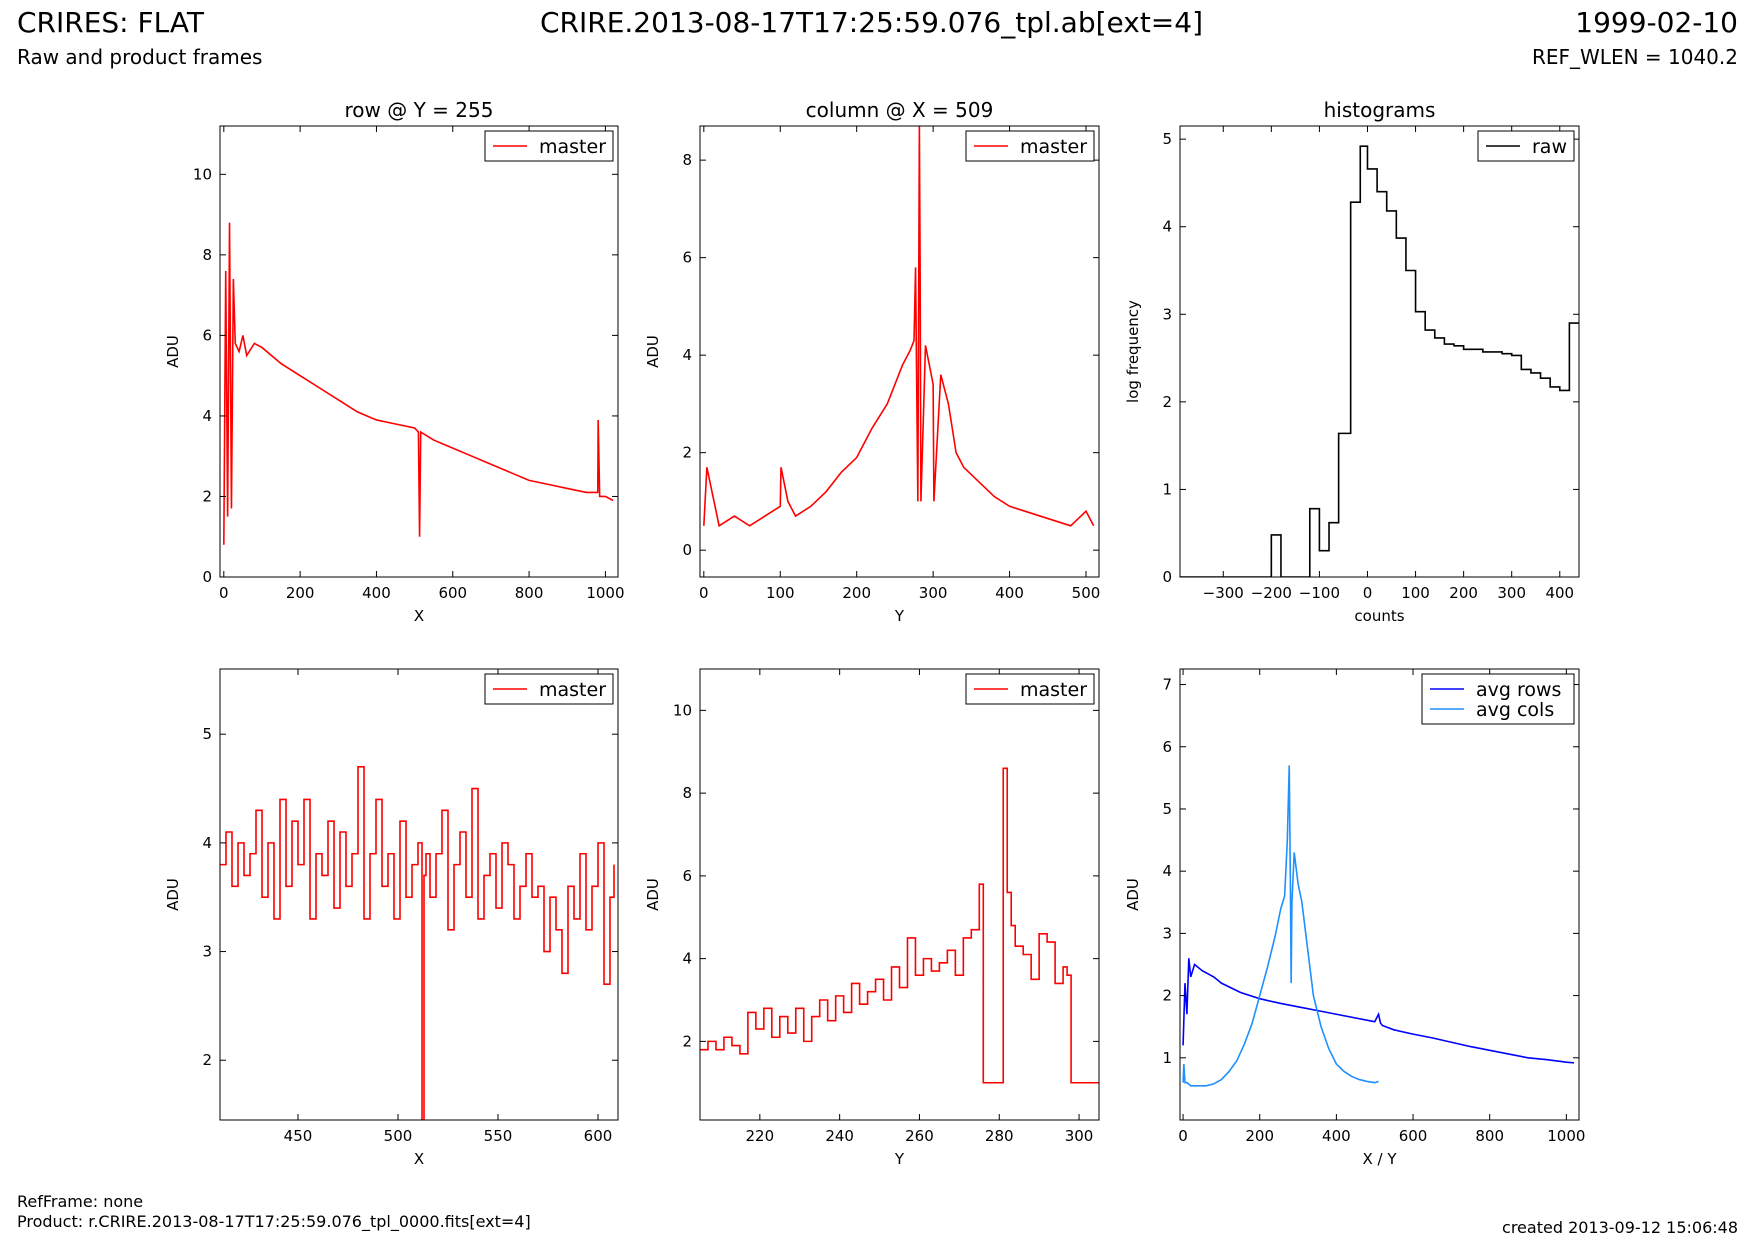 The image size is (1755, 1245). What do you see at coordinates (1133, 351) in the screenshot?
I see `y-axis-label: log frequency` at bounding box center [1133, 351].